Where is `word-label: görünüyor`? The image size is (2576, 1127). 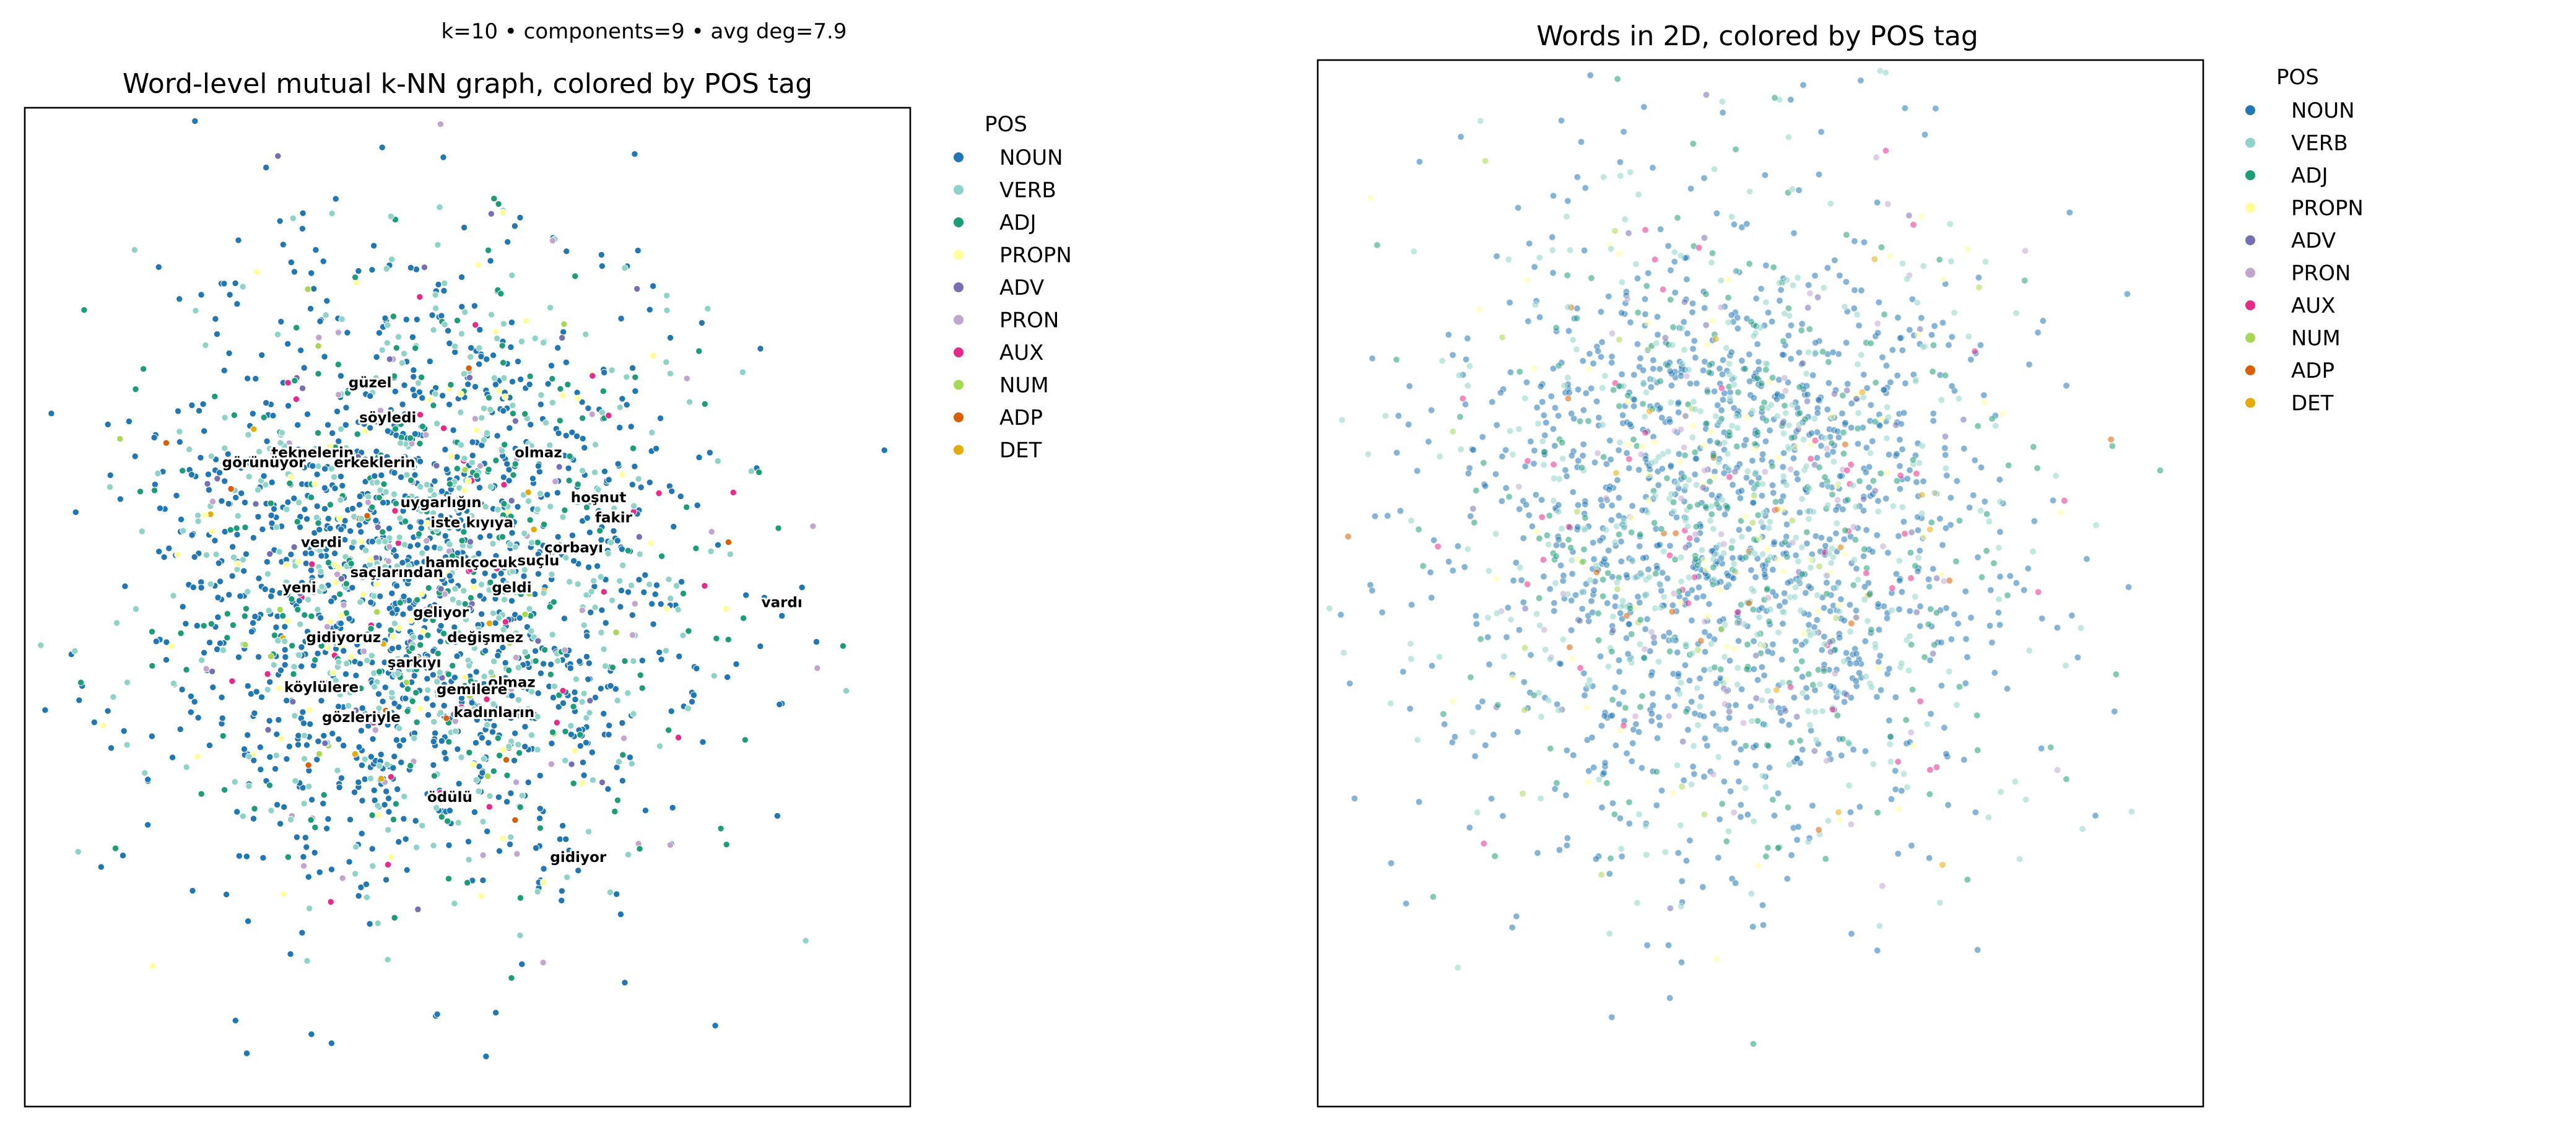 word-label: görünüyor is located at coordinates (264, 463).